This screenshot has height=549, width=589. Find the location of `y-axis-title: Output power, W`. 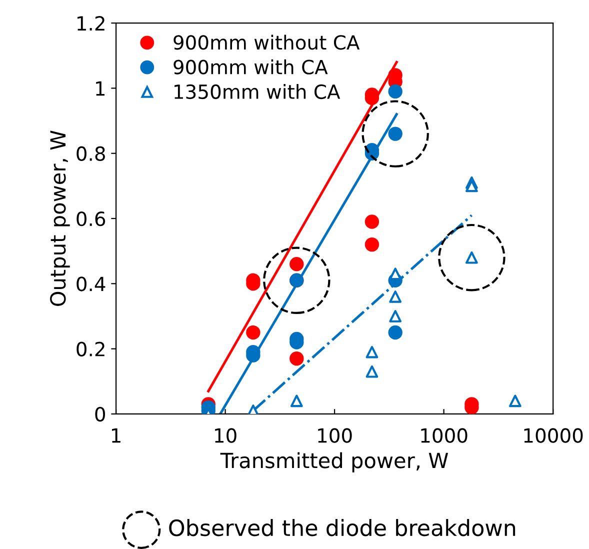

y-axis-title: Output power, W is located at coordinates (60, 218).